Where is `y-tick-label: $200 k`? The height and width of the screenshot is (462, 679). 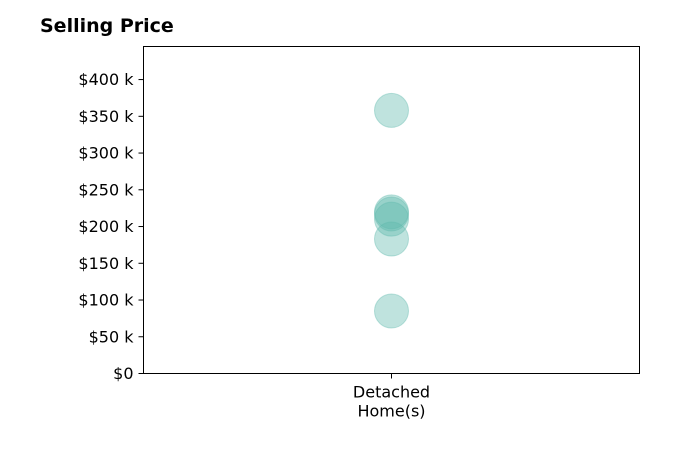
y-tick-label: $200 k is located at coordinates (106, 226).